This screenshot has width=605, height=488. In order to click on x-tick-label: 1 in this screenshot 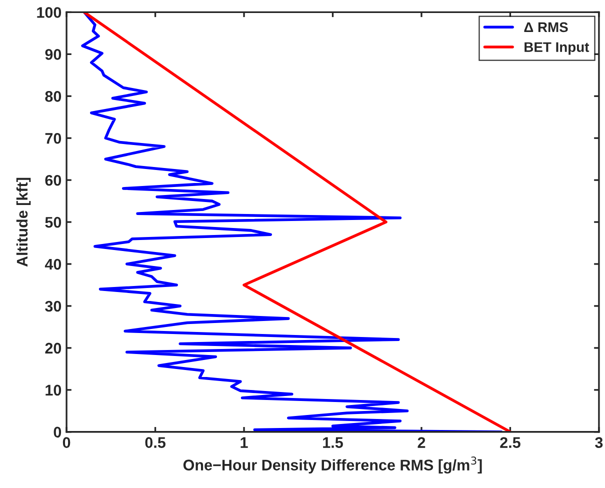, I will do `click(244, 442)`.